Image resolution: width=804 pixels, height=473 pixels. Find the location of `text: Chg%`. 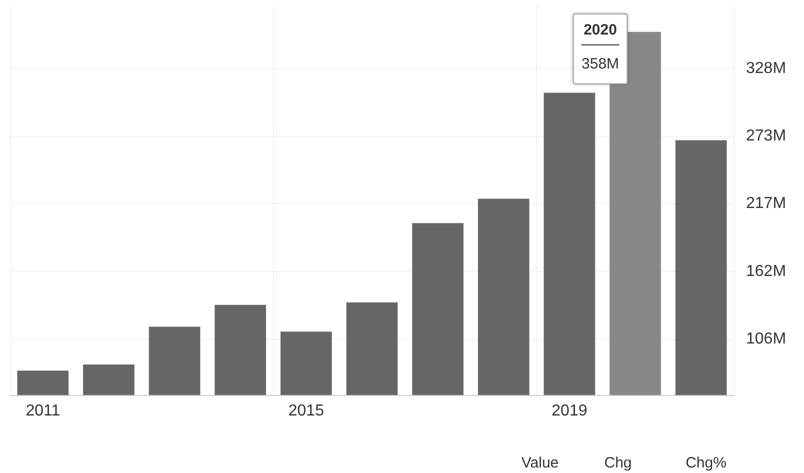

text: Chg% is located at coordinates (706, 463).